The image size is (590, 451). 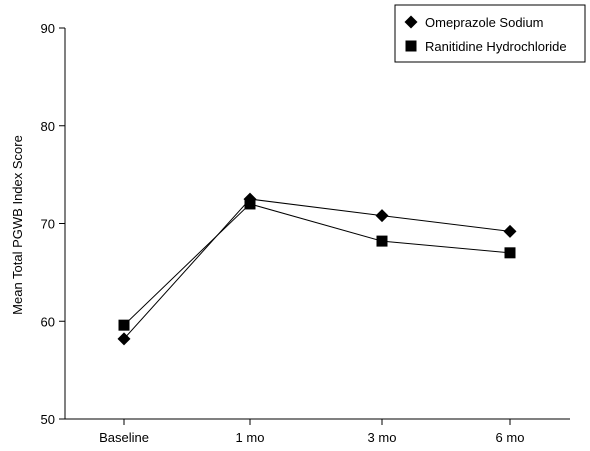 What do you see at coordinates (510, 437) in the screenshot?
I see `x-tick-label: 6 mo` at bounding box center [510, 437].